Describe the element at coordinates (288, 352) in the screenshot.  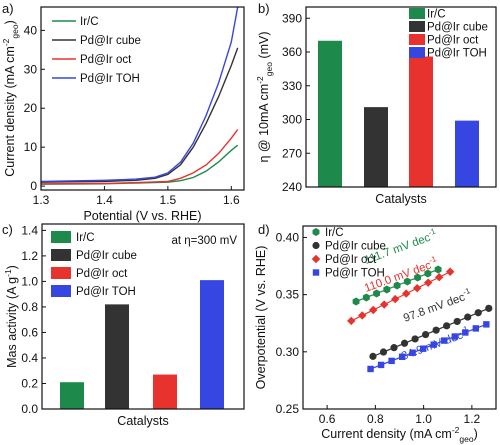
I see `y-tick-label: 0.30` at that location.